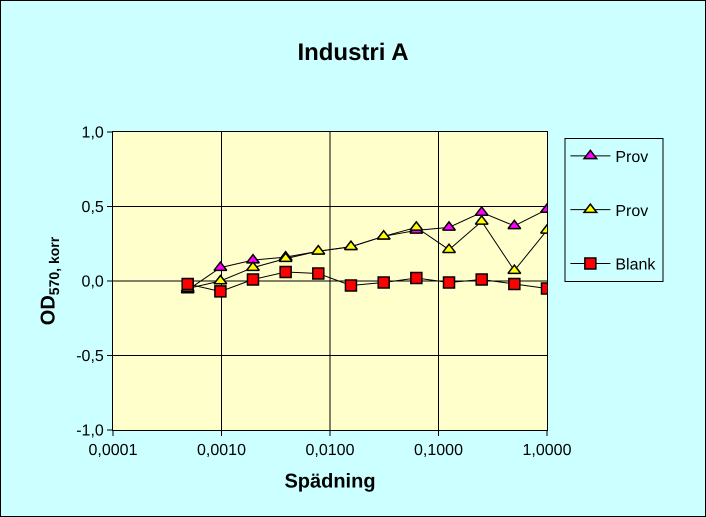 This screenshot has width=706, height=517. What do you see at coordinates (90, 357) in the screenshot?
I see `y-tick-label: -0,5` at bounding box center [90, 357].